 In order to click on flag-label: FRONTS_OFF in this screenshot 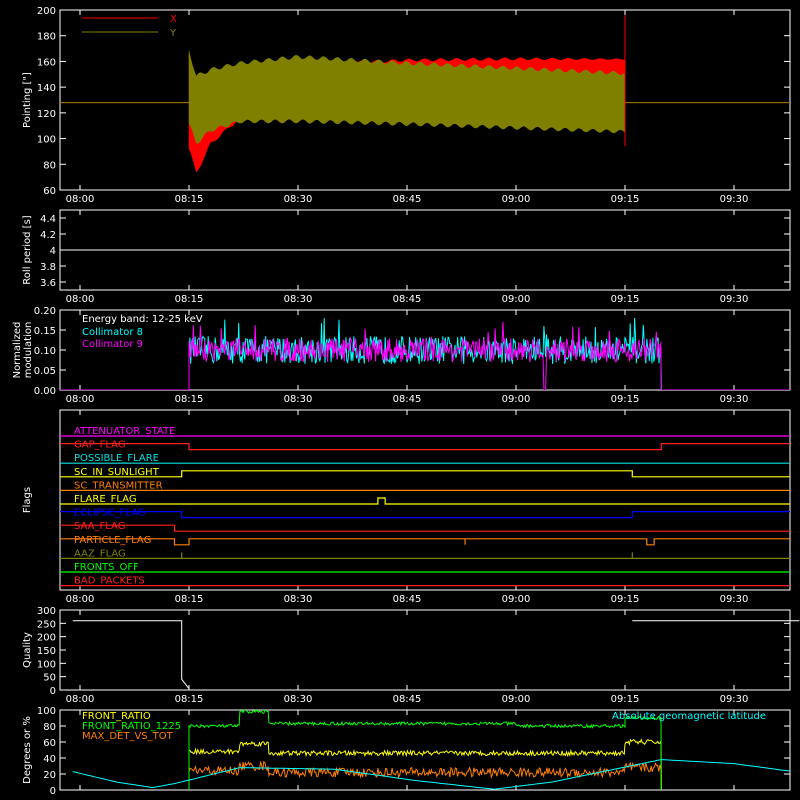, I will do `click(106, 567)`.